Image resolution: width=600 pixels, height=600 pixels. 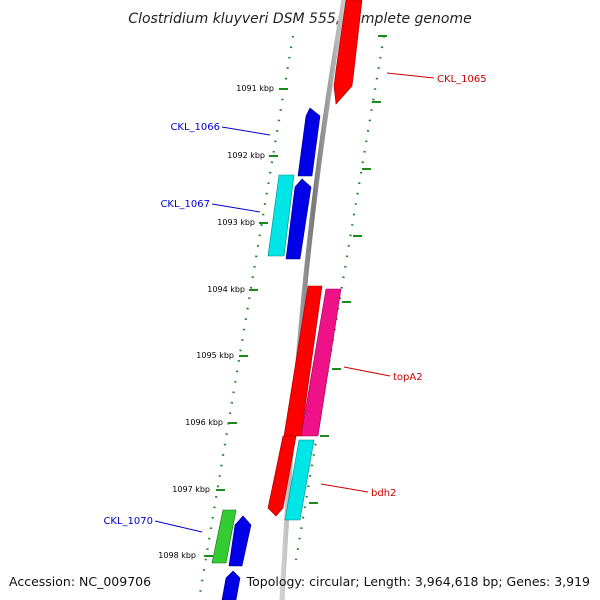 What do you see at coordinates (215, 355) in the screenshot?
I see `tick-label-1095: 1095 kbp` at bounding box center [215, 355].